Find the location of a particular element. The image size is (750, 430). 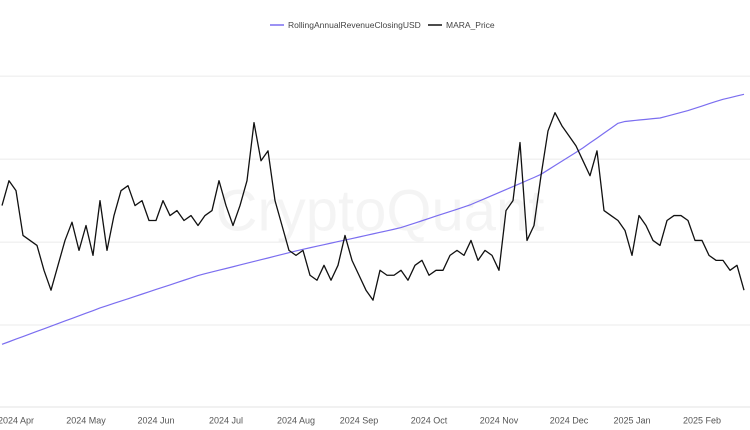

x-tick-label: 2024 Jun is located at coordinates (155, 420).